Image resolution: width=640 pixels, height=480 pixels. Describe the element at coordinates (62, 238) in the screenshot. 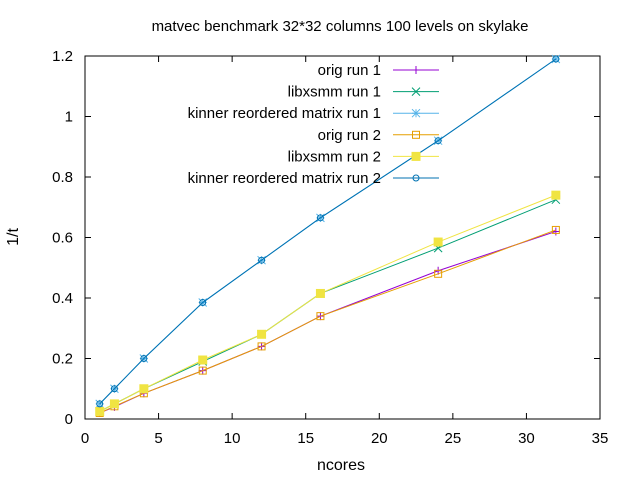

I see `y-tick-label: 0.6` at that location.